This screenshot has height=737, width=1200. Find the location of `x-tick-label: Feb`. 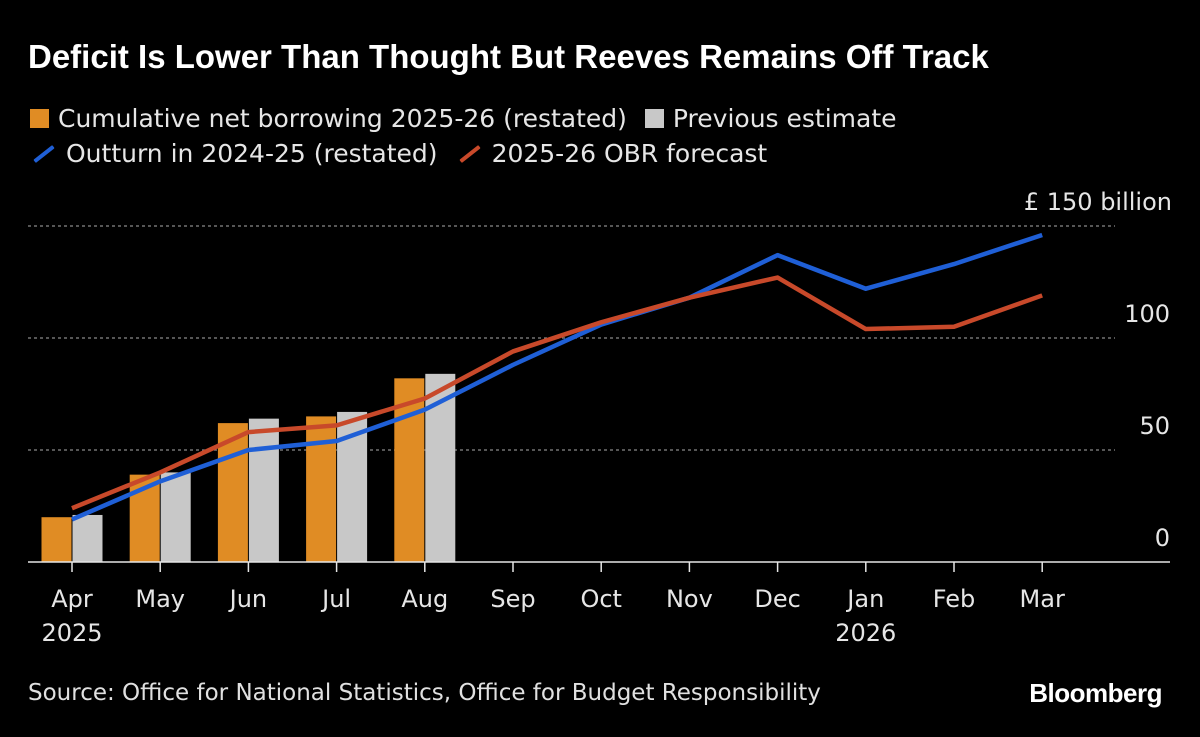

x-tick-label: Feb is located at coordinates (954, 599).